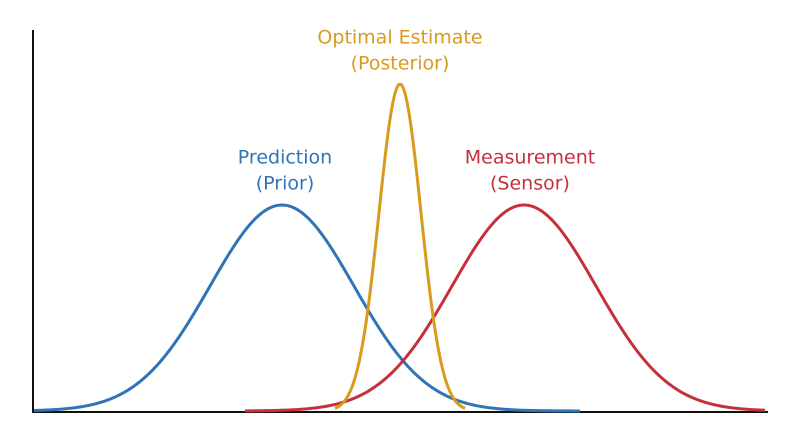 This screenshot has width=800, height=447. What do you see at coordinates (400, 246) in the screenshot?
I see `posterior-curve` at bounding box center [400, 246].